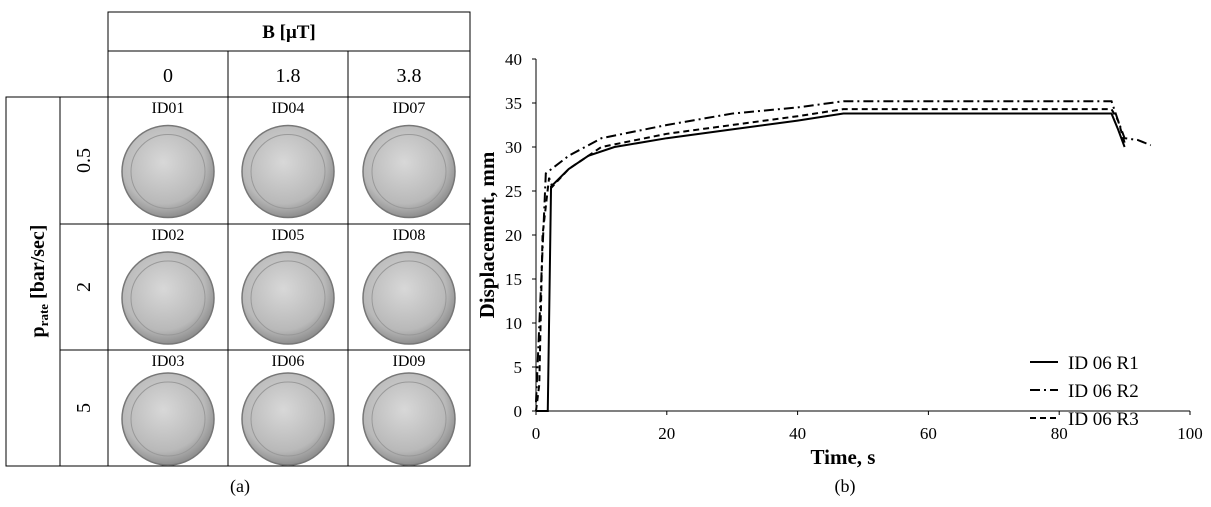 This screenshot has height=507, width=1211. What do you see at coordinates (513, 59) in the screenshot?
I see `y-tick-label: 40` at bounding box center [513, 59].